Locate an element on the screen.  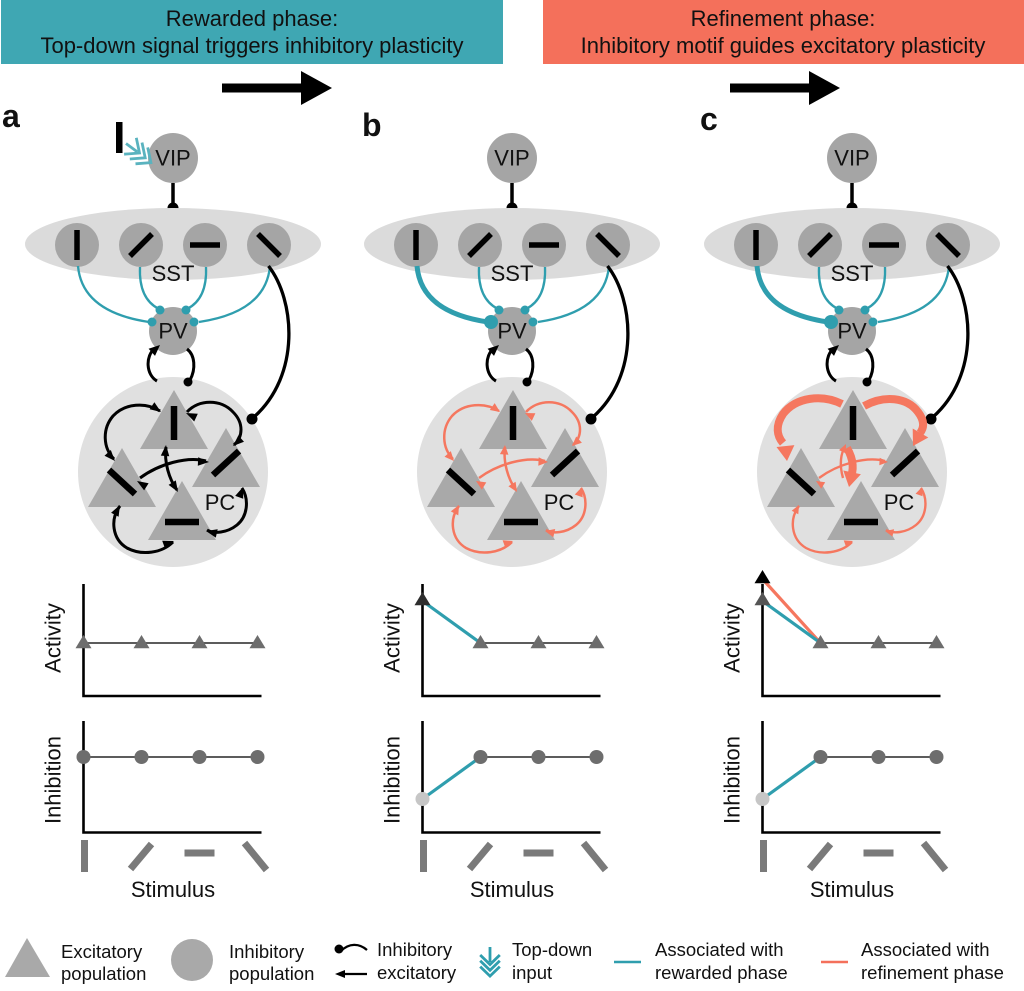
svg-text: input is located at coordinates (532, 972).